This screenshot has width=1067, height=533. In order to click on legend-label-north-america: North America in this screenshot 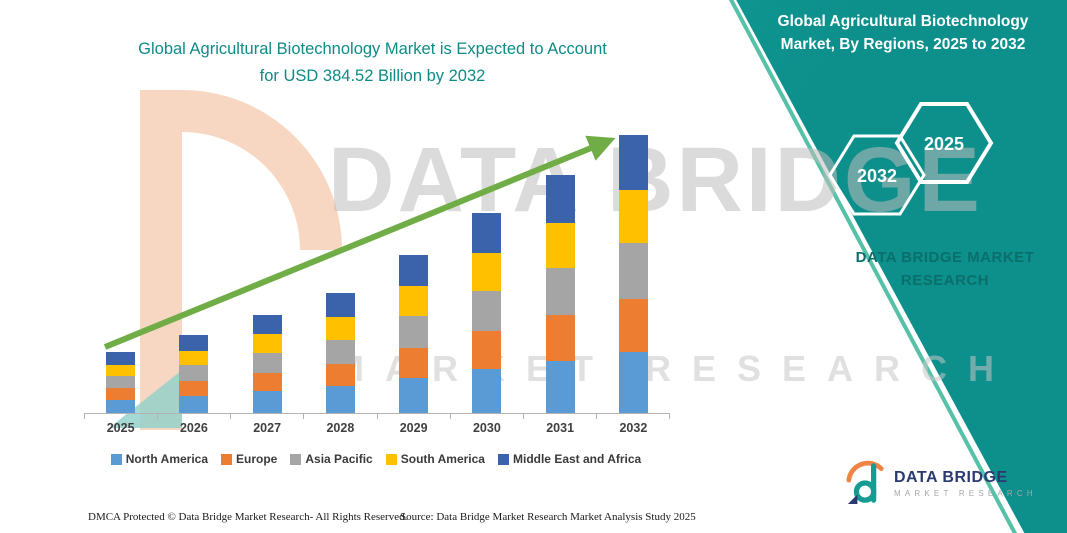, I will do `click(167, 459)`.